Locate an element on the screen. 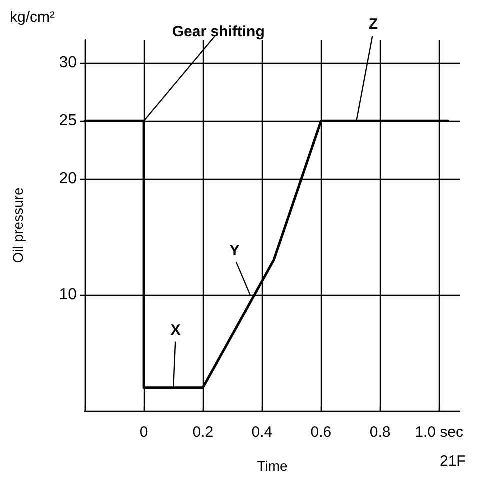  y-tick-label: 20 is located at coordinates (68, 179).